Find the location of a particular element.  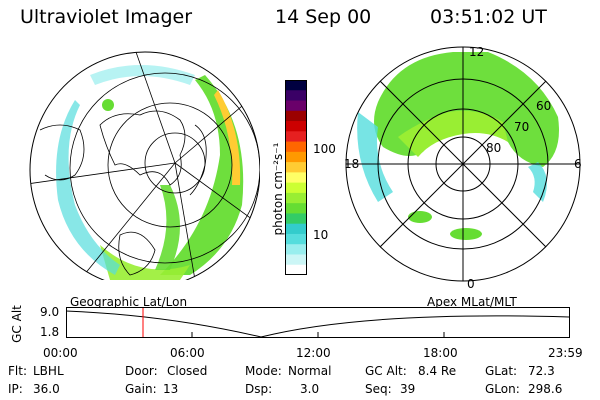

glon-label: GLon: is located at coordinates (502, 389).